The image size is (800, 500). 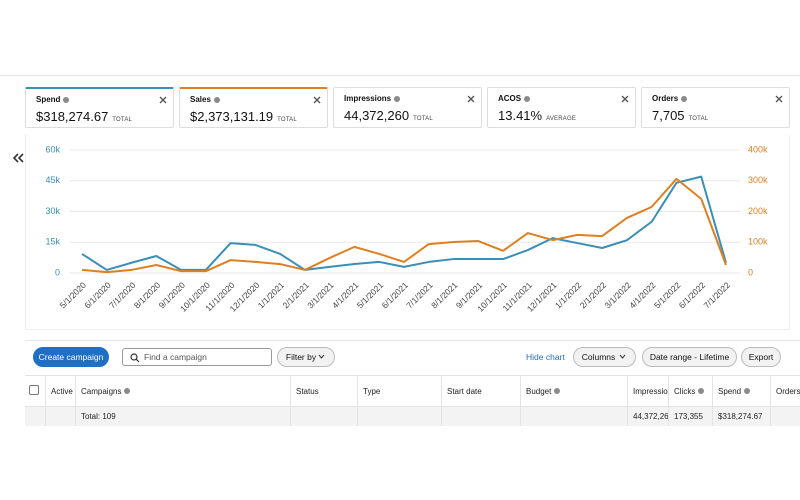 What do you see at coordinates (182, 391) in the screenshot?
I see `column-header: Campaigns` at bounding box center [182, 391].